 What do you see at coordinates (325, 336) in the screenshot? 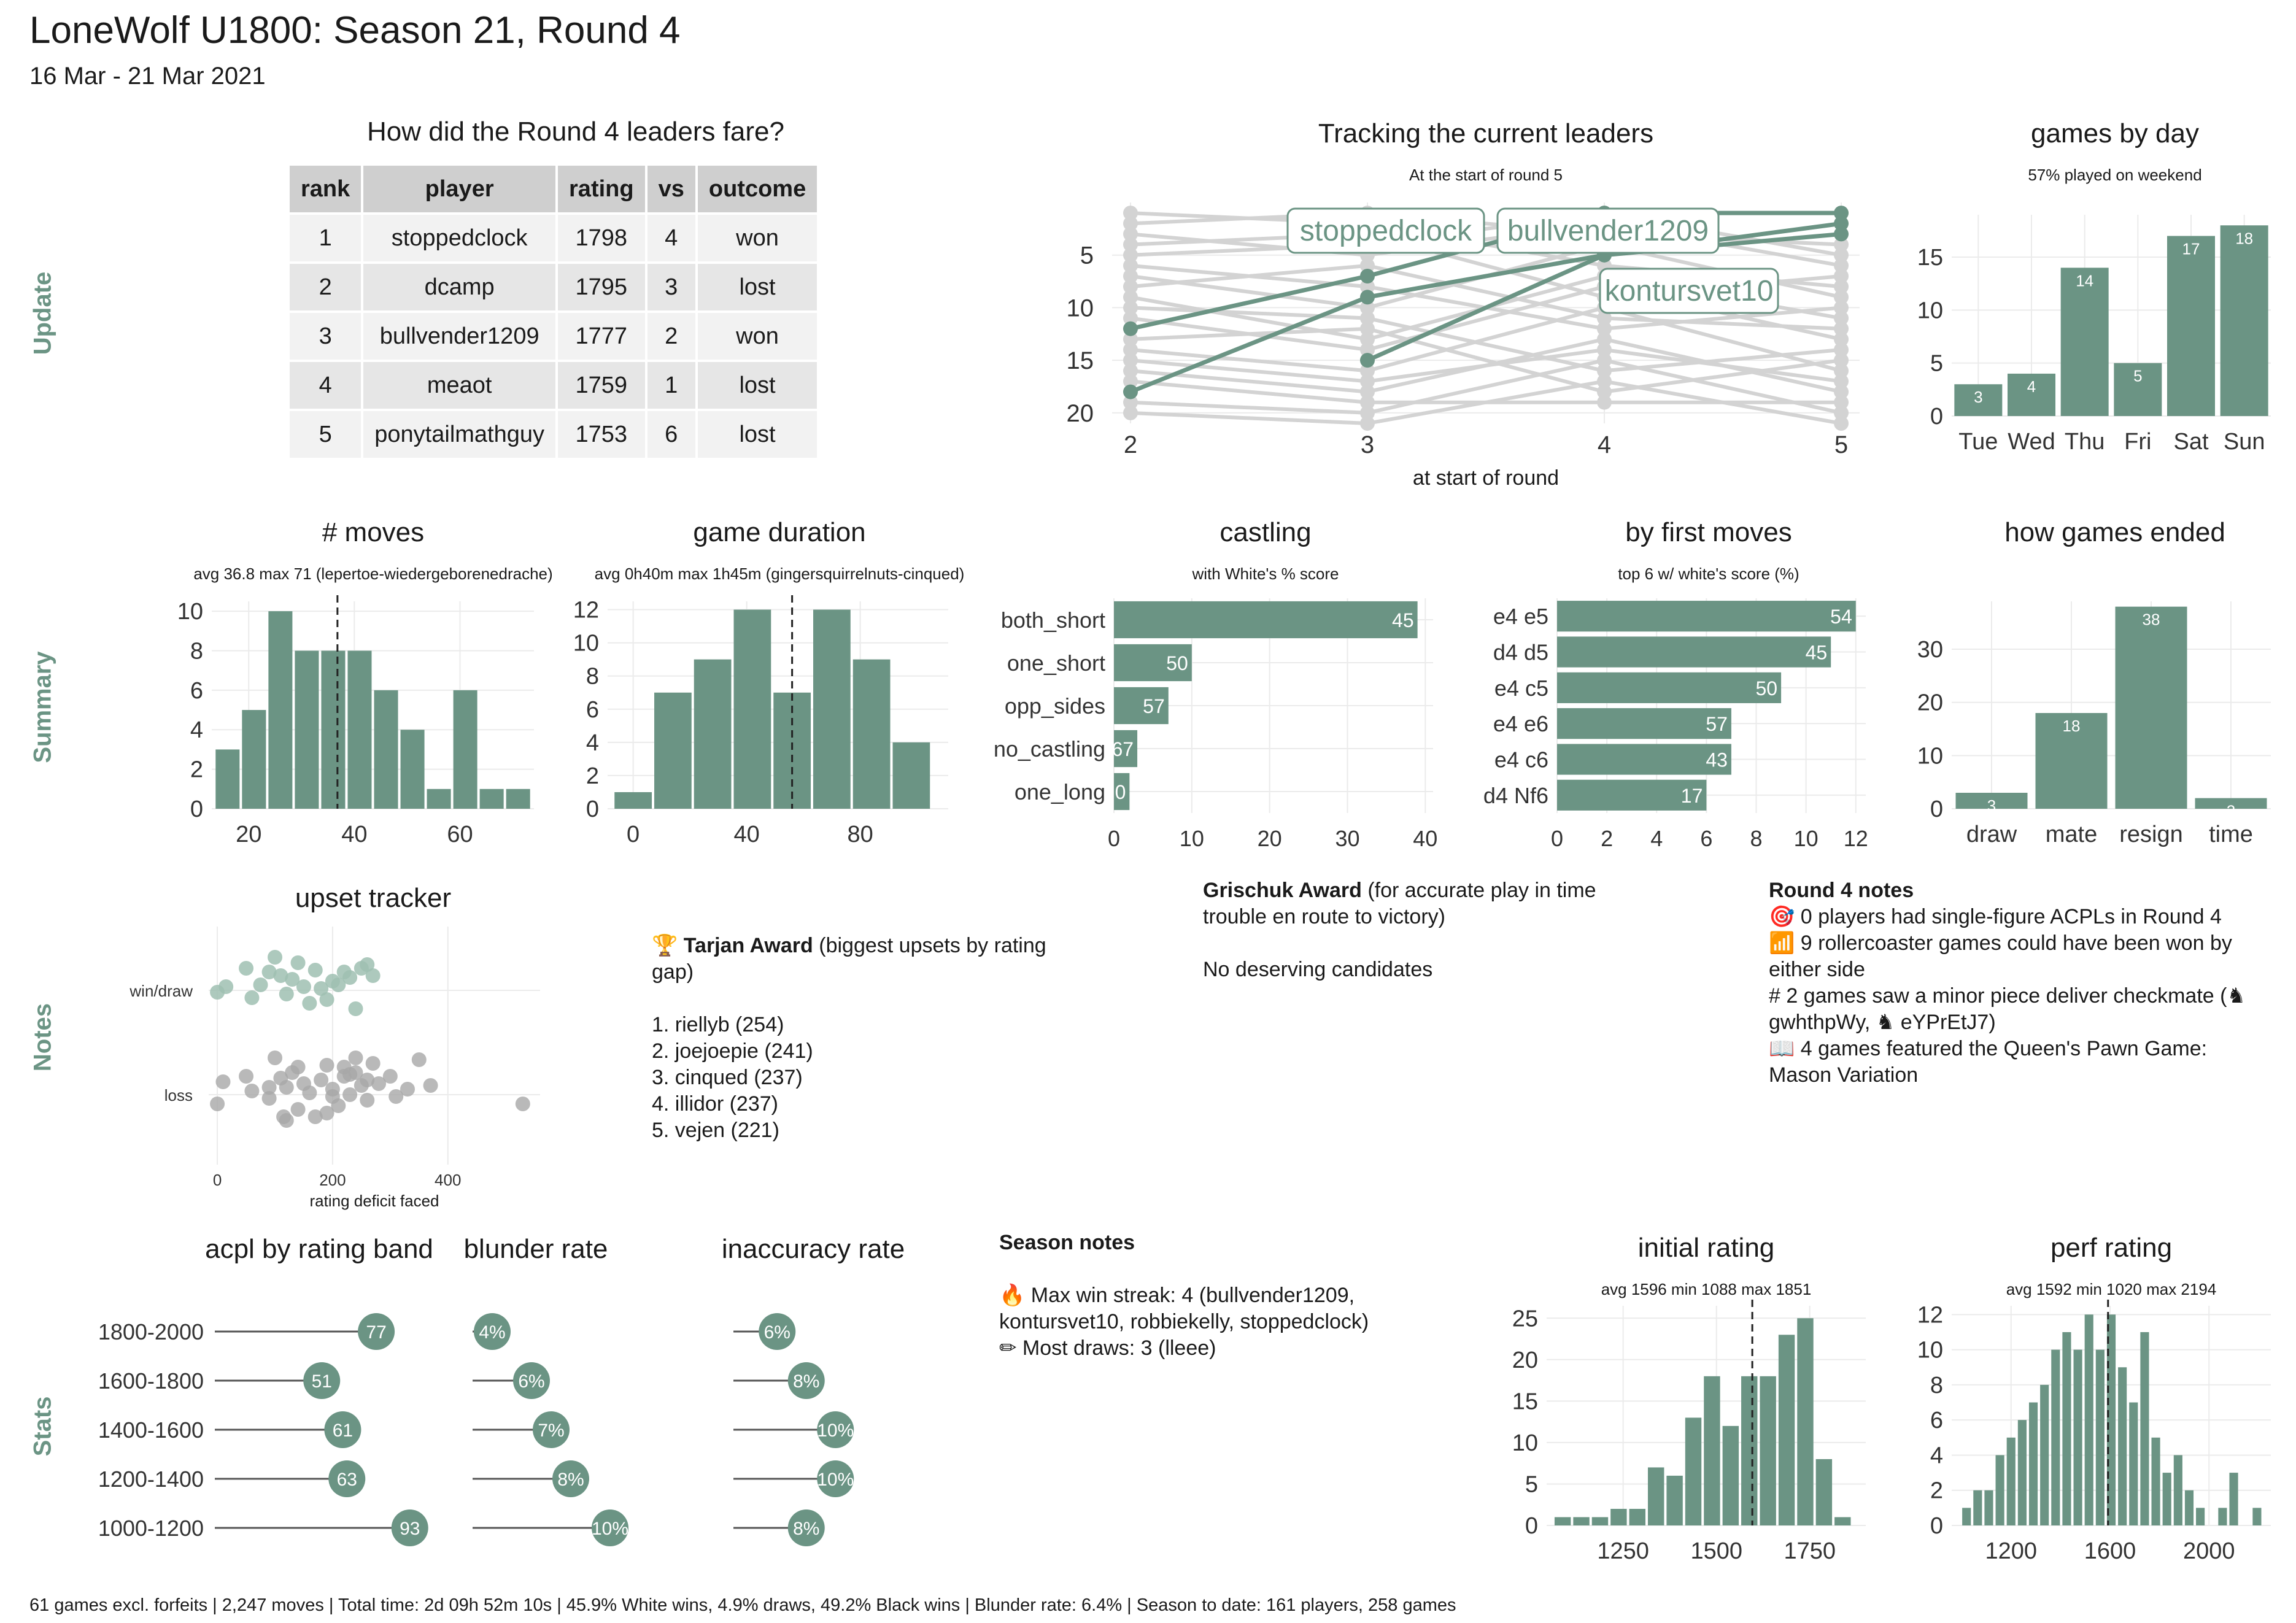
I see `cell-rank: 3` at bounding box center [325, 336].